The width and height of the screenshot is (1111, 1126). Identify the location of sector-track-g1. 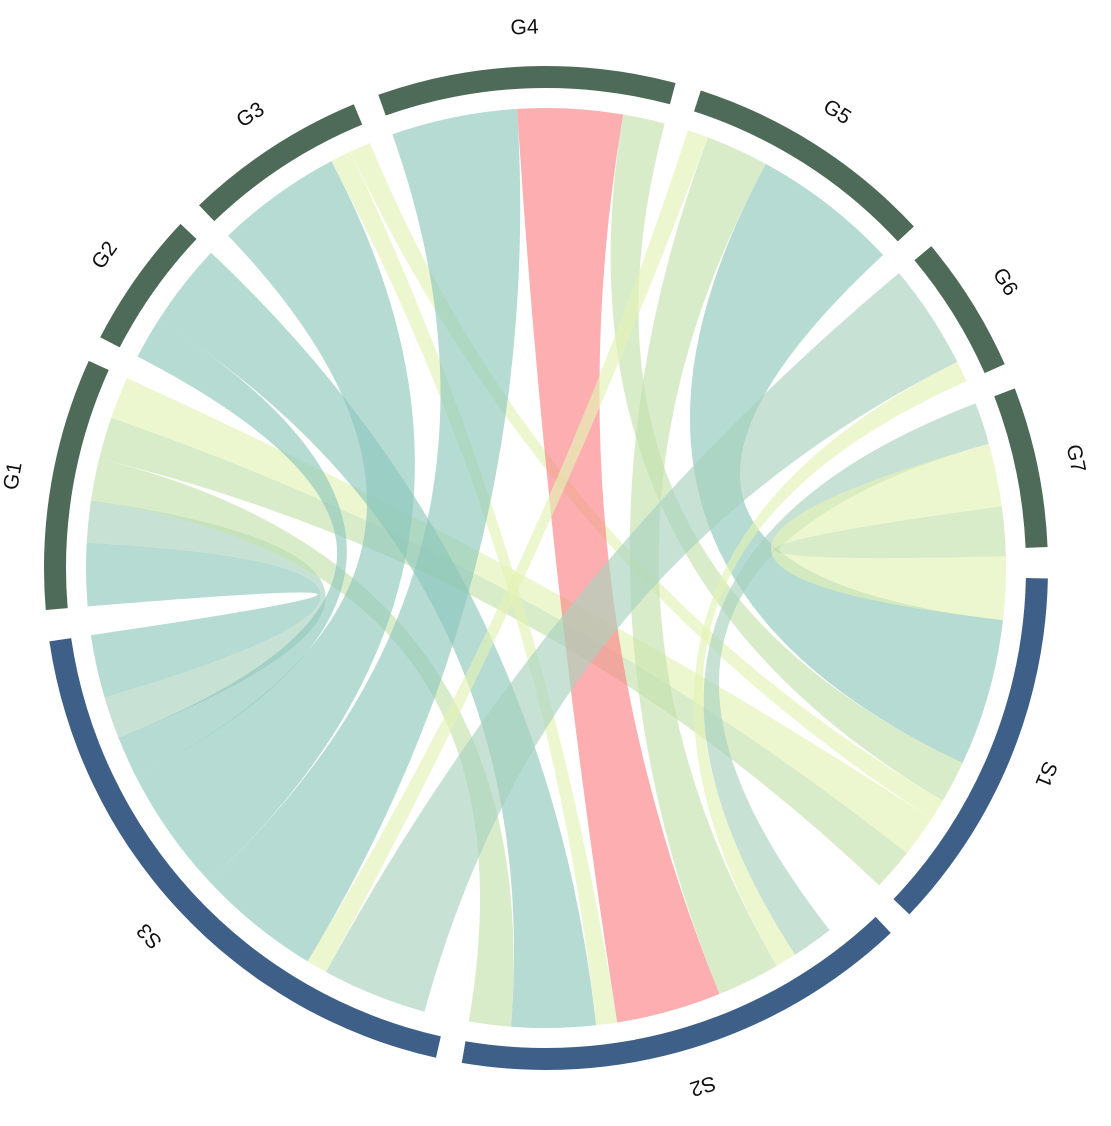
(76, 485).